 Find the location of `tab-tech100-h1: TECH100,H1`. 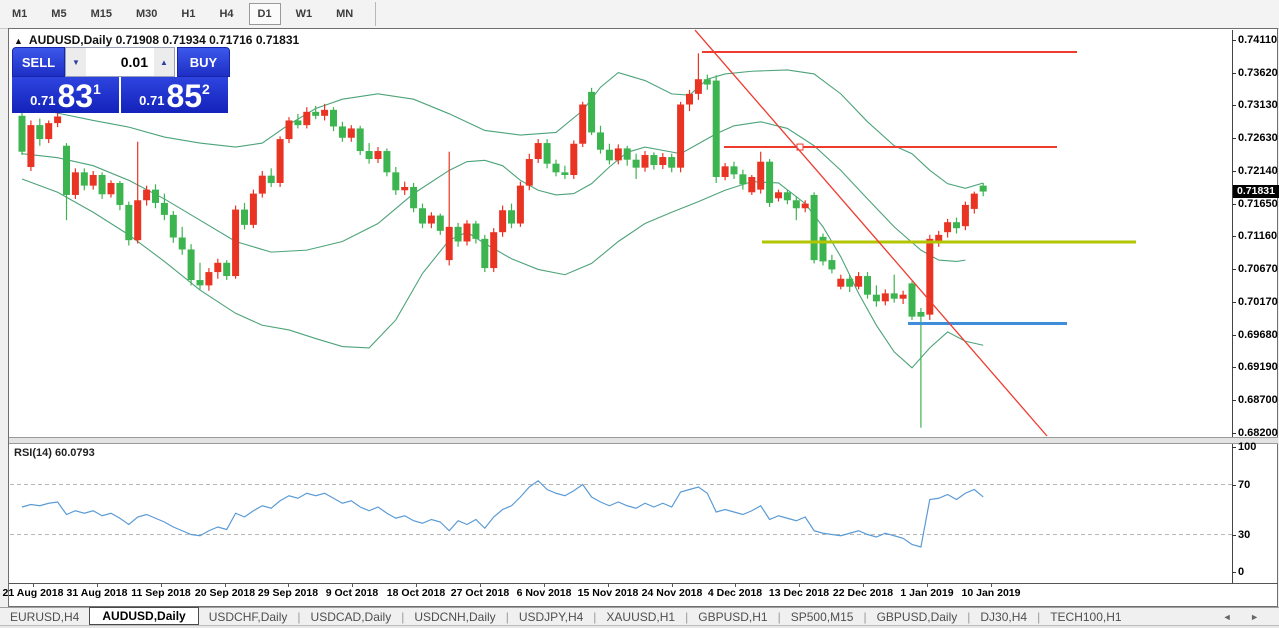

tab-tech100-h1: TECH100,H1 is located at coordinates (1086, 617).